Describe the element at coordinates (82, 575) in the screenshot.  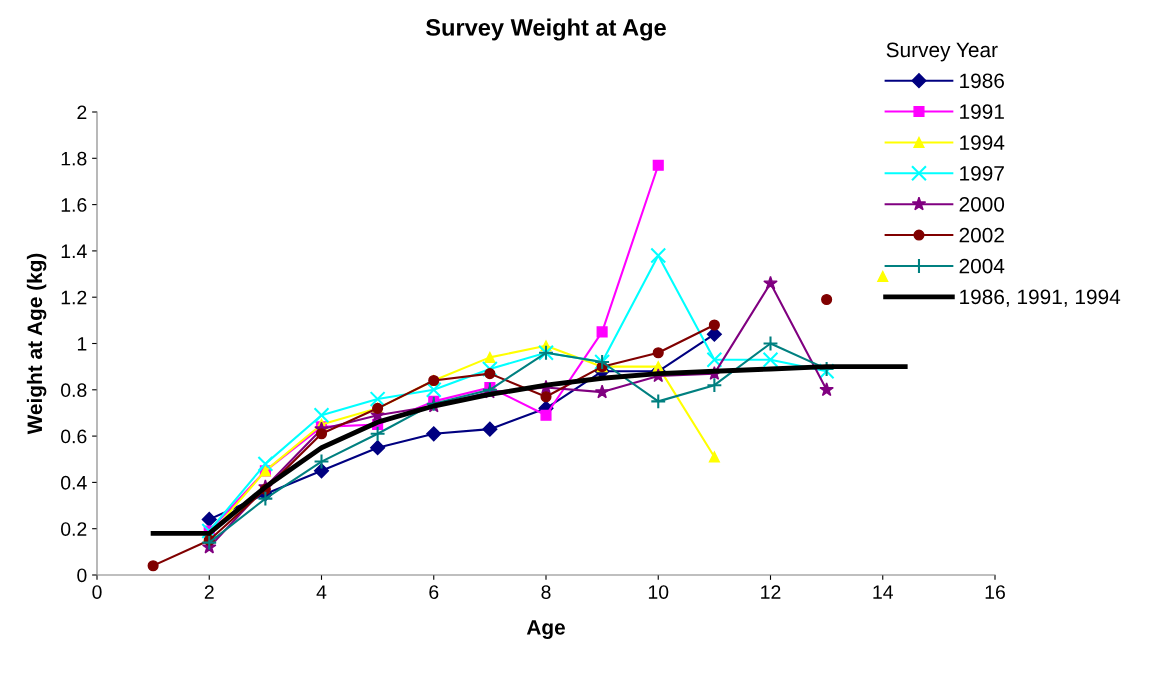
I see `y-tick-label: 0` at that location.